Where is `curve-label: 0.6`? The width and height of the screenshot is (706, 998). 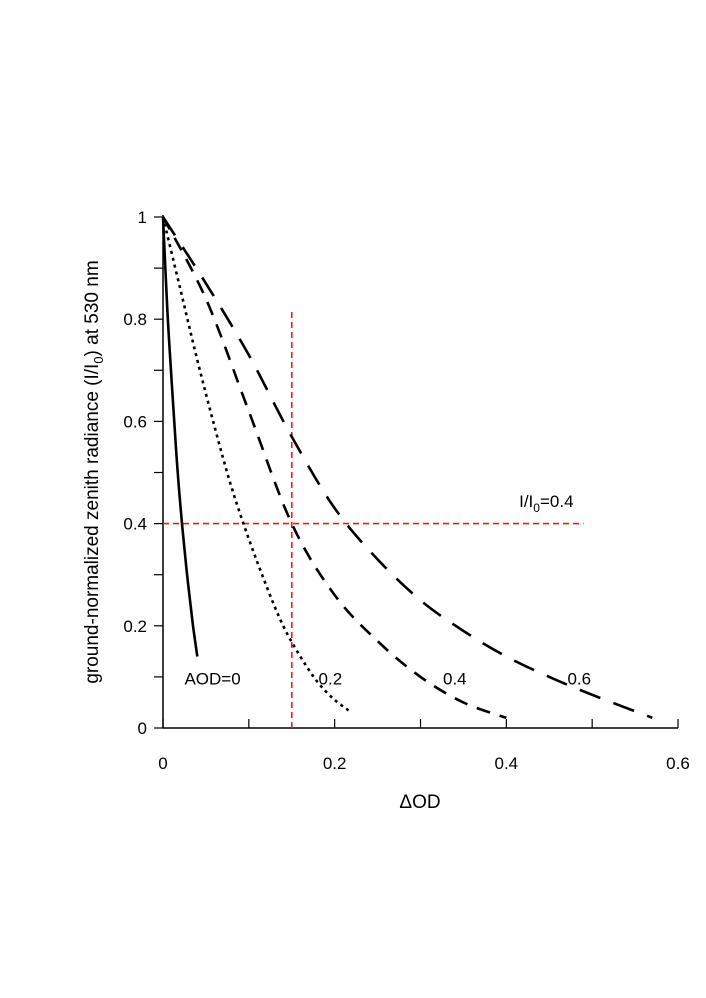 curve-label: 0.6 is located at coordinates (579, 679).